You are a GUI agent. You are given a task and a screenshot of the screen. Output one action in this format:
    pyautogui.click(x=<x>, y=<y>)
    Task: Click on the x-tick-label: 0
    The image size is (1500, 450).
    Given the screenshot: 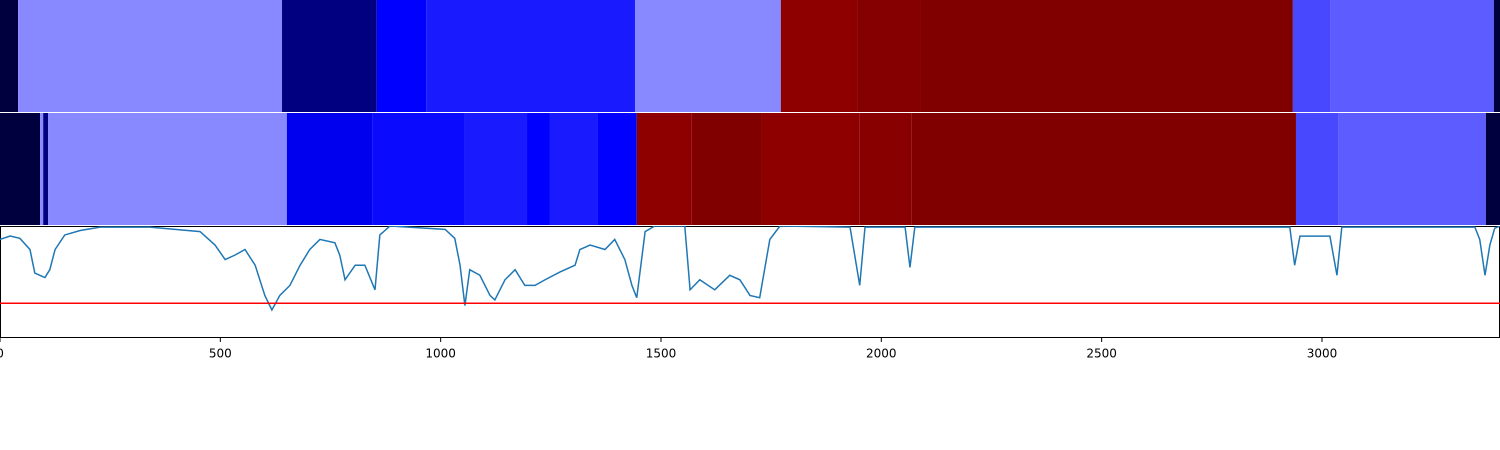 What is the action you would take?
    pyautogui.click(x=2, y=354)
    